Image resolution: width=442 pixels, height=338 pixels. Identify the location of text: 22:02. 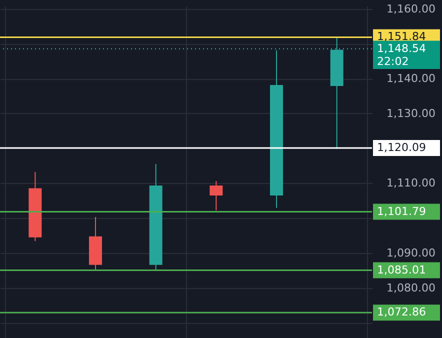
(393, 61).